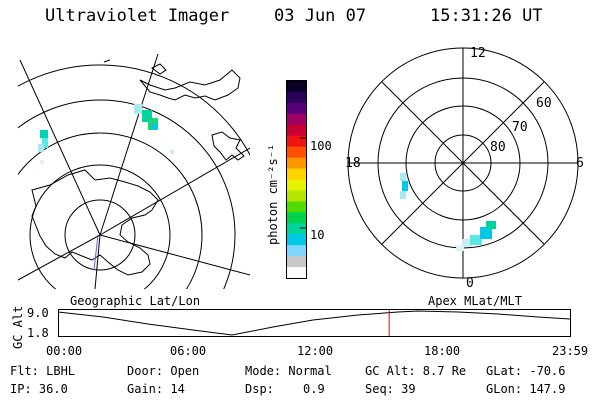 The width and height of the screenshot is (600, 400). I want to click on info-door: Door: Open, so click(163, 371).